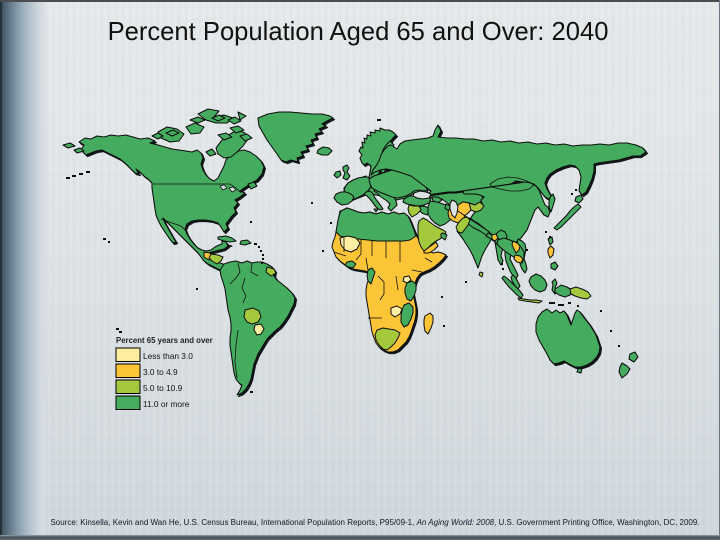 The width and height of the screenshot is (720, 540). Describe the element at coordinates (168, 356) in the screenshot. I see `svg-text: Less than 3.0` at that location.